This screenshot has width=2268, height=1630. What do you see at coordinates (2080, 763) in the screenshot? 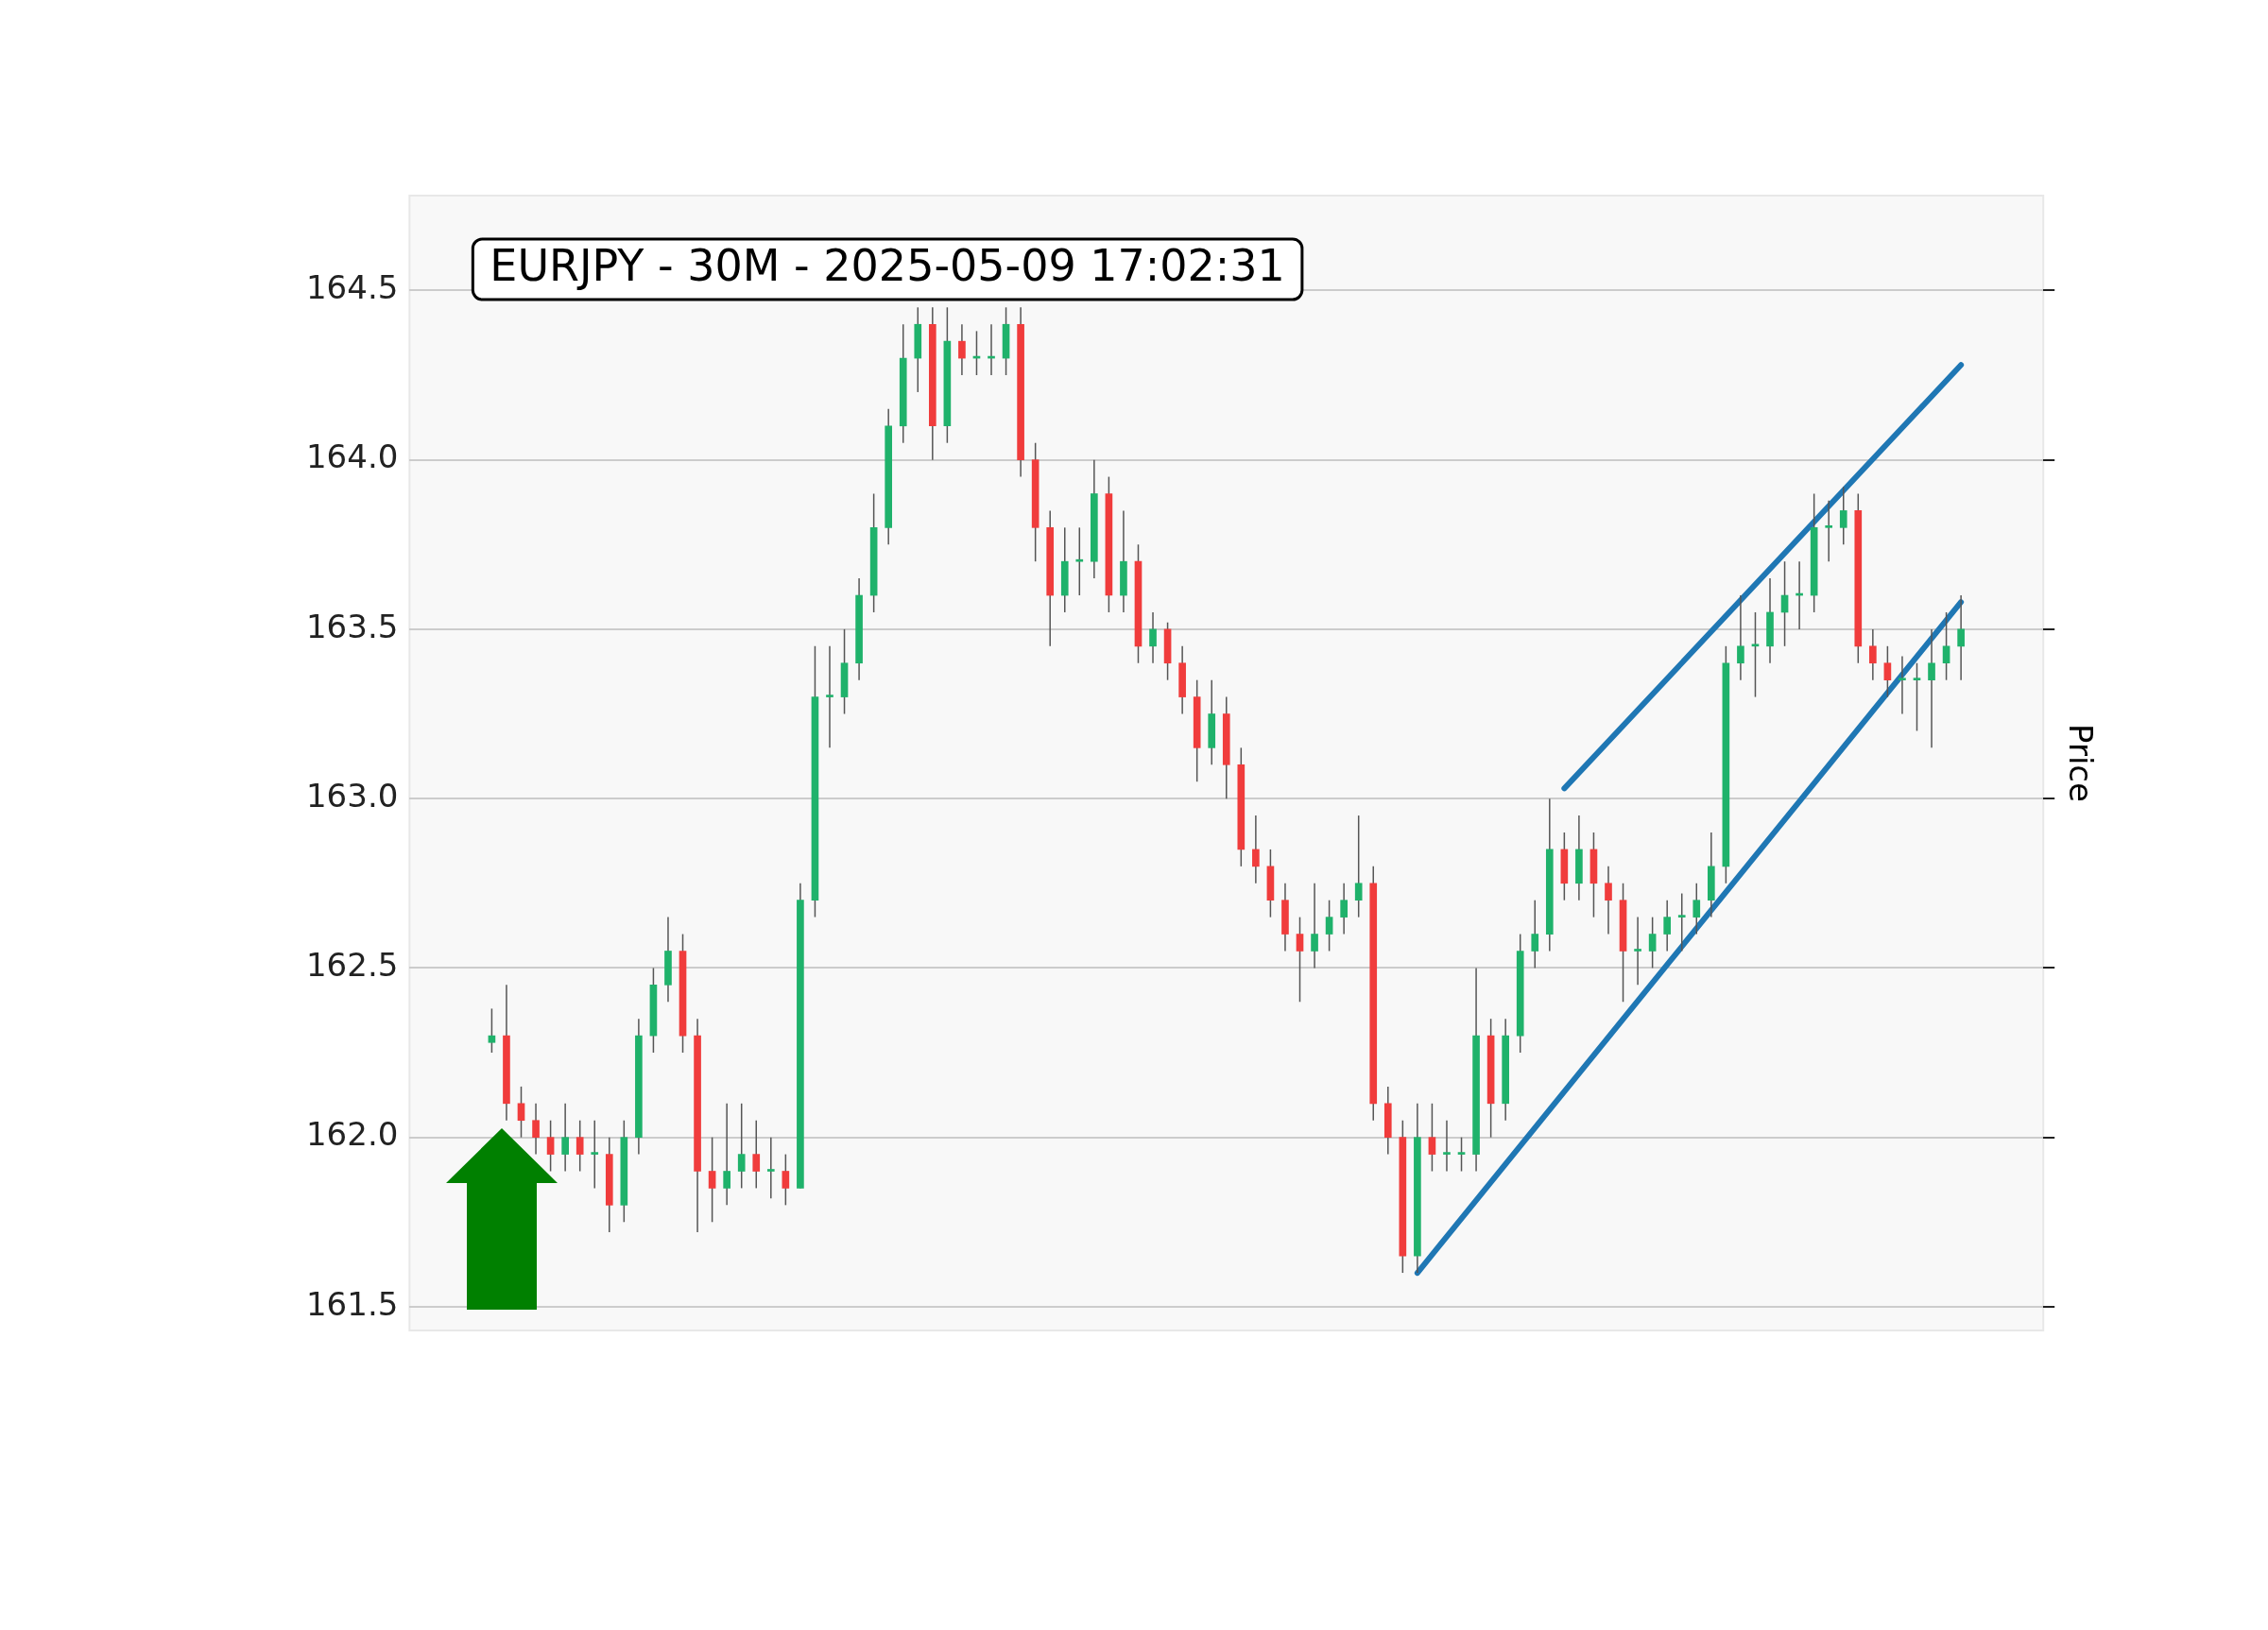
I see `y-axis-title: Price` at bounding box center [2080, 763].